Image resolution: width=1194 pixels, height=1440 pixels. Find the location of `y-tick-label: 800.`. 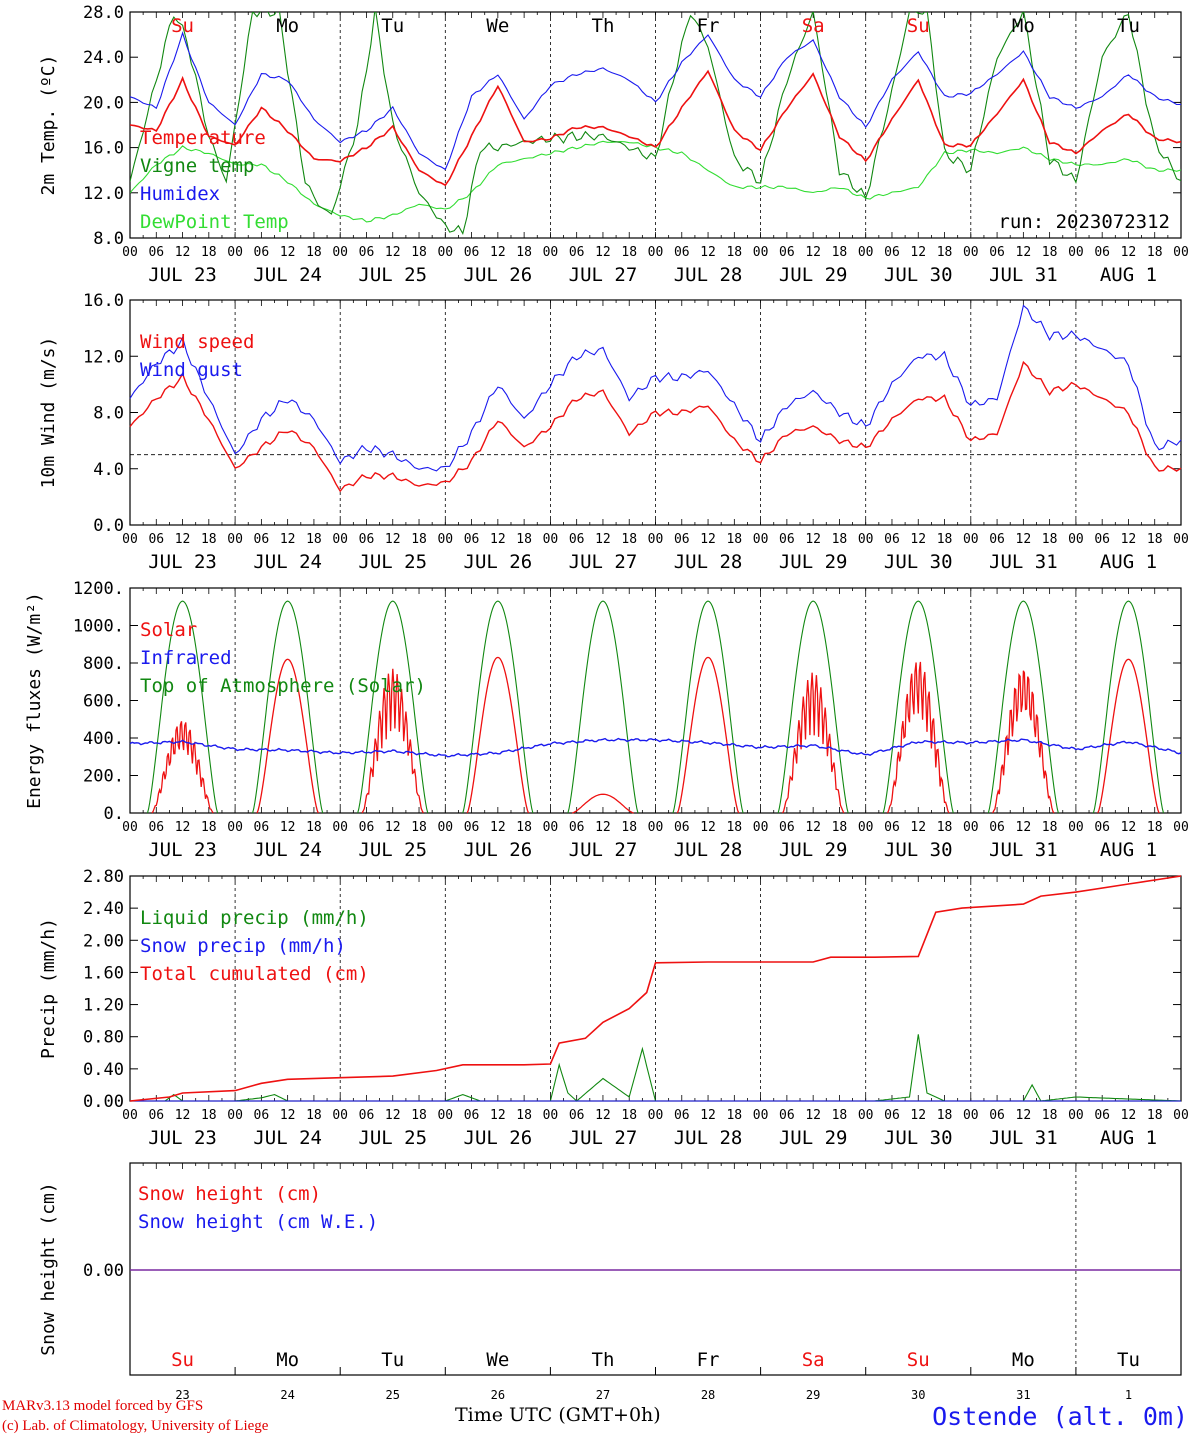

y-tick-label: 800. is located at coordinates (103, 664).